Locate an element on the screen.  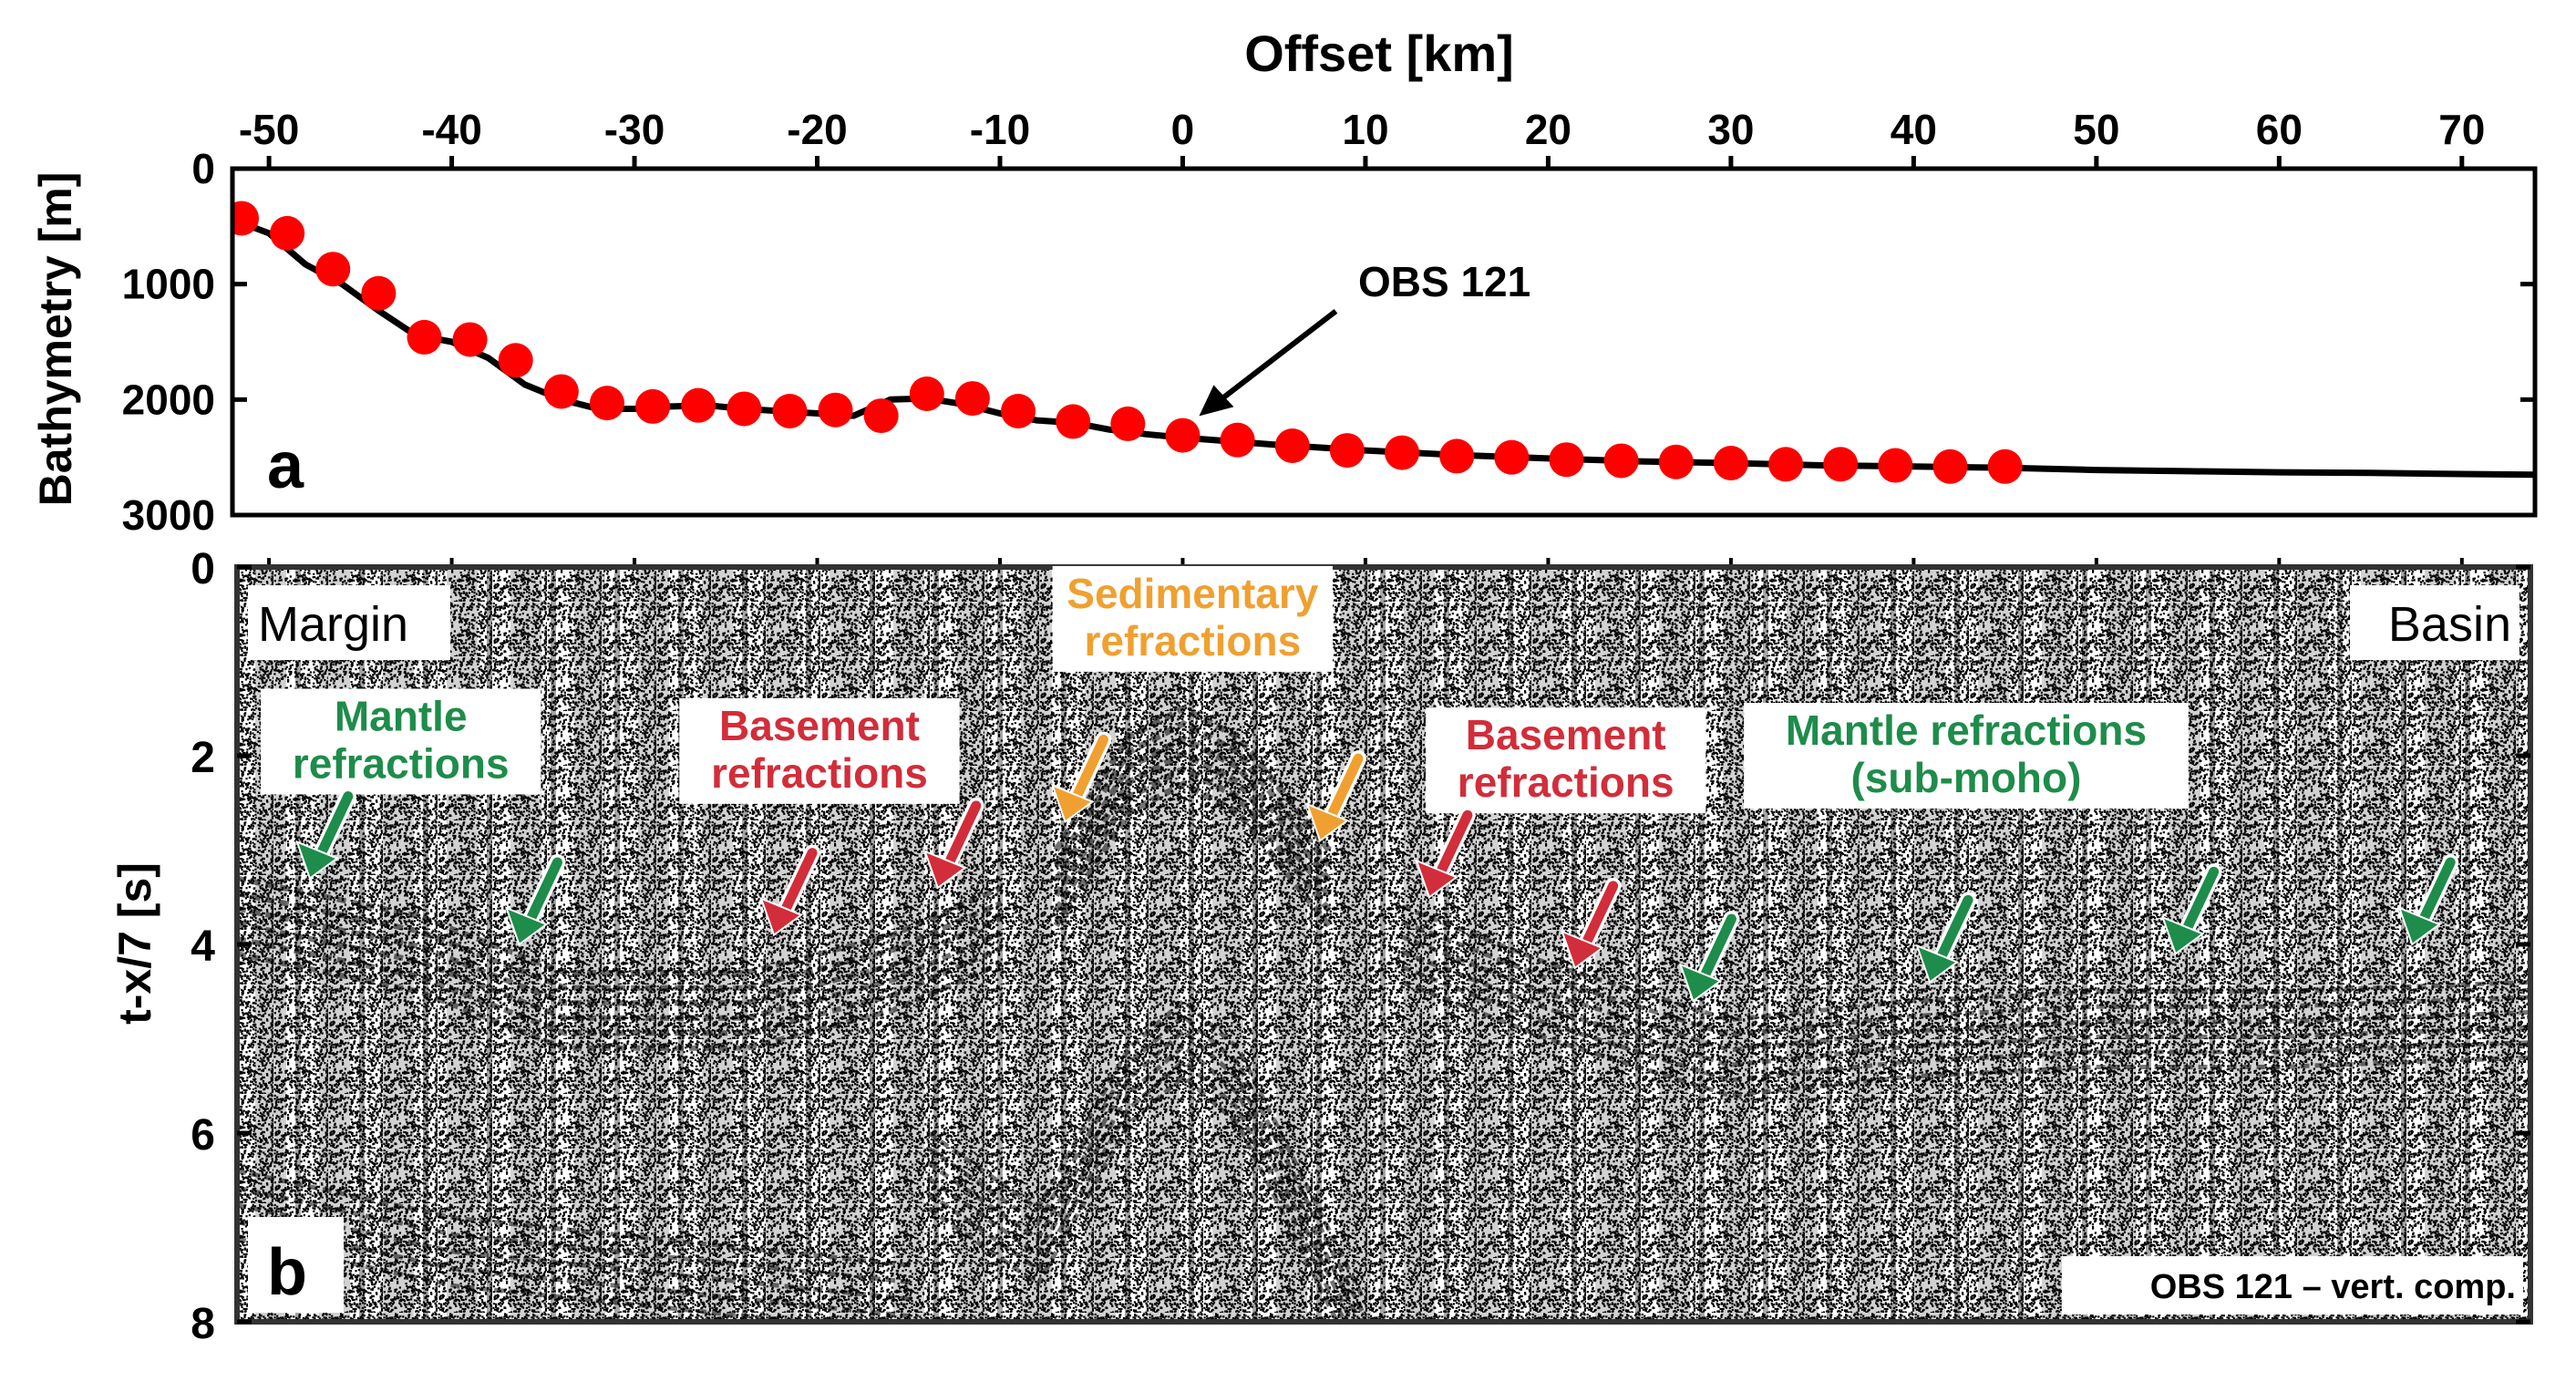
annotation-arrow-head is located at coordinates (1216, 401).